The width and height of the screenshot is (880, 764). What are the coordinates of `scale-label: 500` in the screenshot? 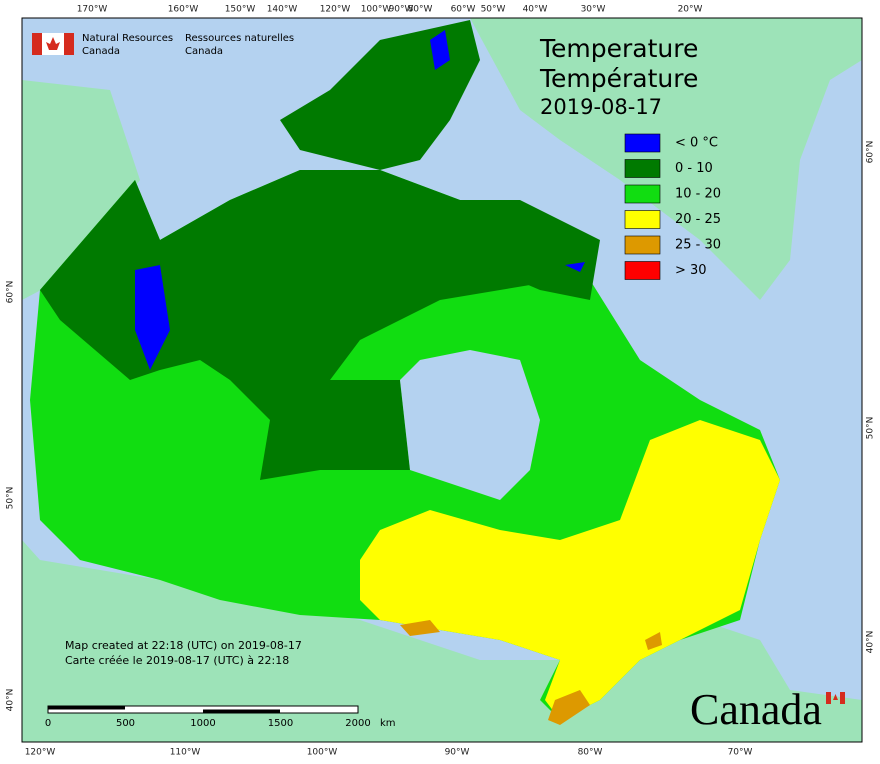 It's located at (125, 723).